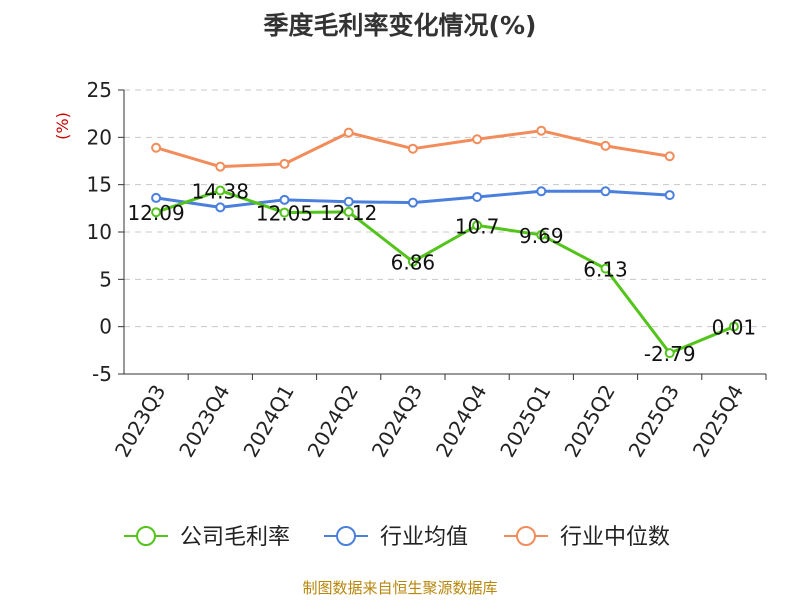  I want to click on y-tick-label: 20, so click(99, 137).